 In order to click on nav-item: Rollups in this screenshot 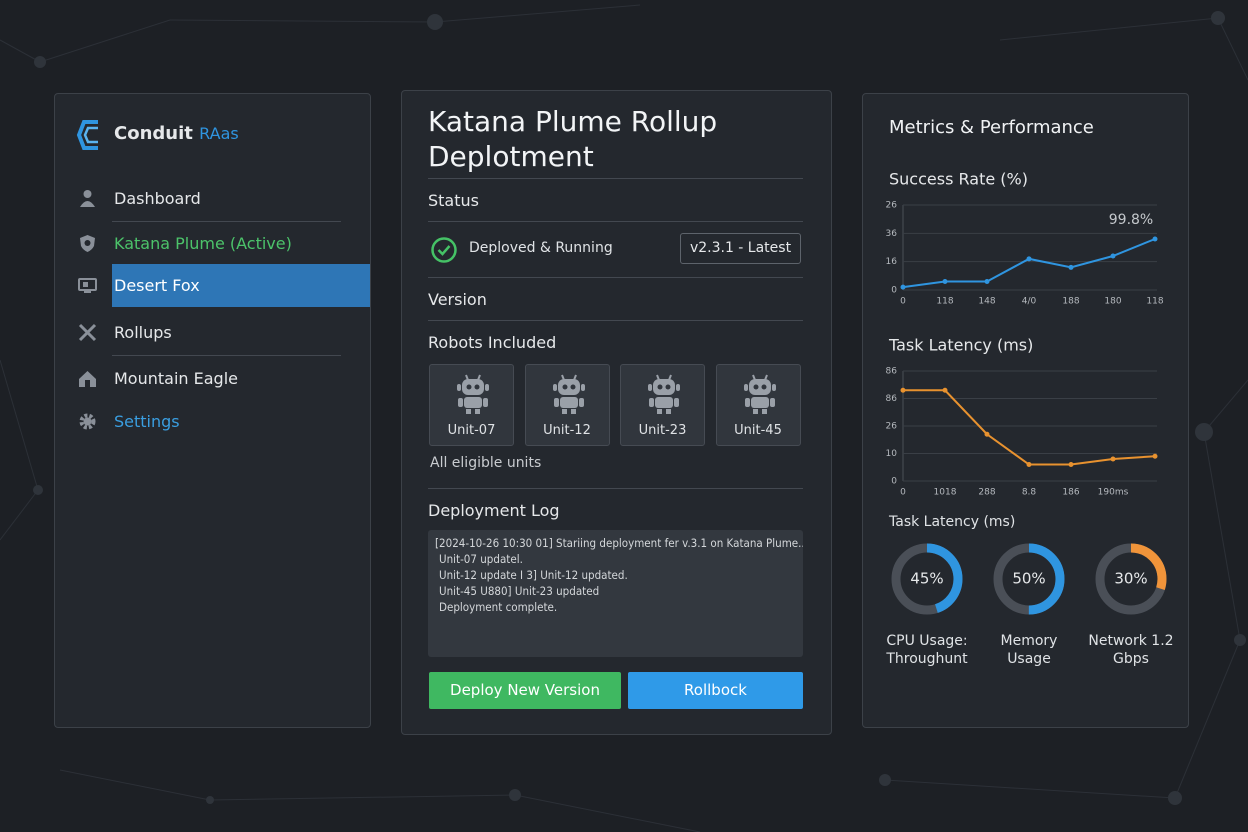, I will do `click(214, 332)`.